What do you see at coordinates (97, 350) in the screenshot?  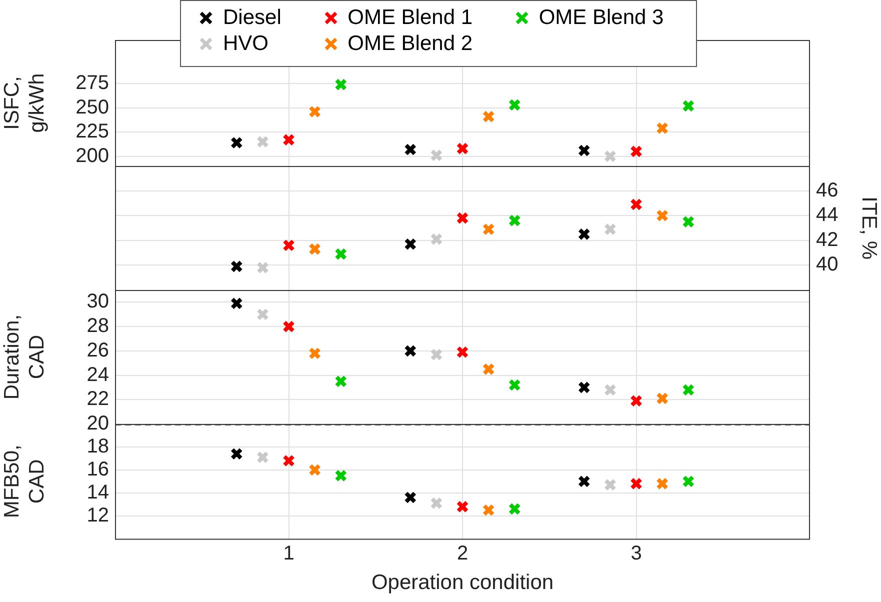 I see `y-tick-label: 26` at bounding box center [97, 350].